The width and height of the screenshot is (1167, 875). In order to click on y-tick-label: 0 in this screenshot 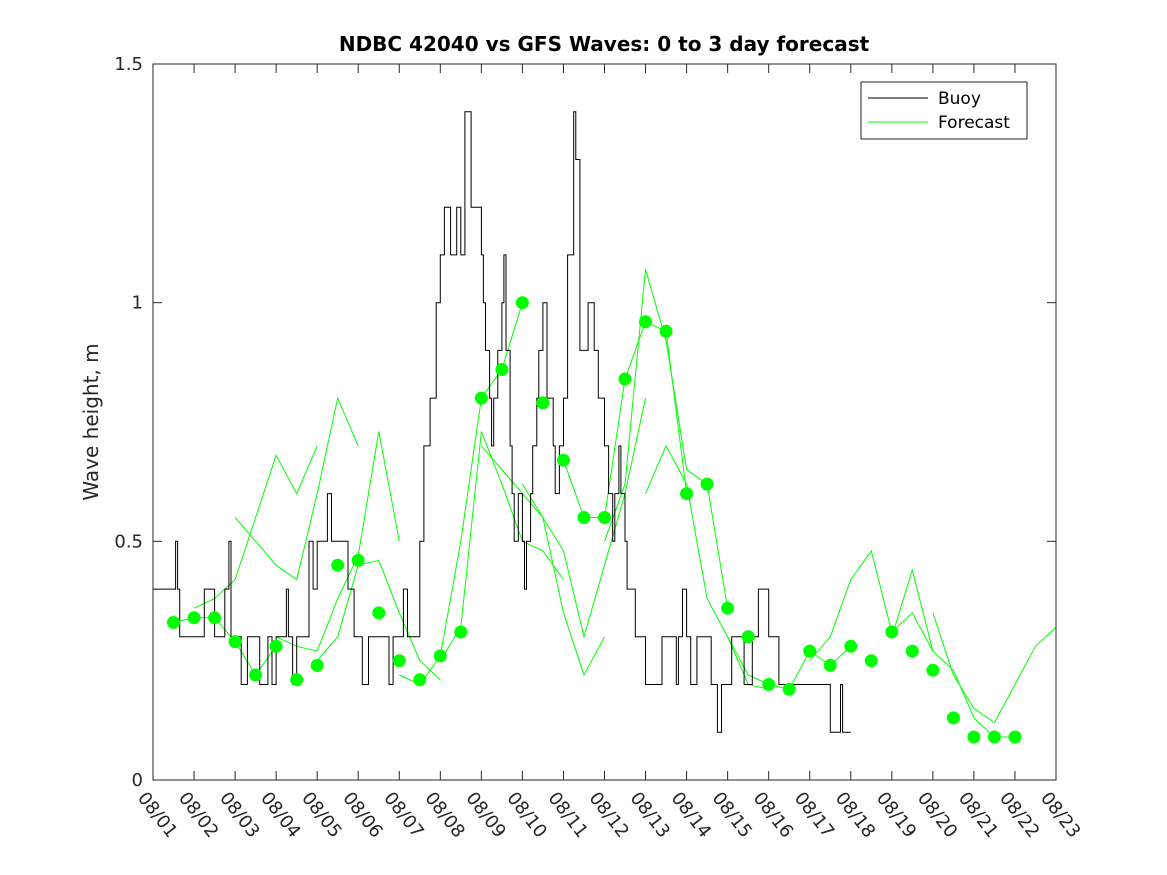, I will do `click(137, 780)`.